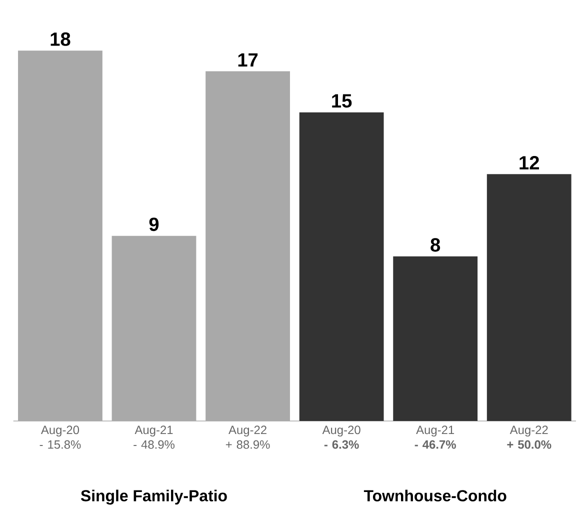 The width and height of the screenshot is (580, 517). Describe the element at coordinates (248, 60) in the screenshot. I see `data-label: 17` at that location.